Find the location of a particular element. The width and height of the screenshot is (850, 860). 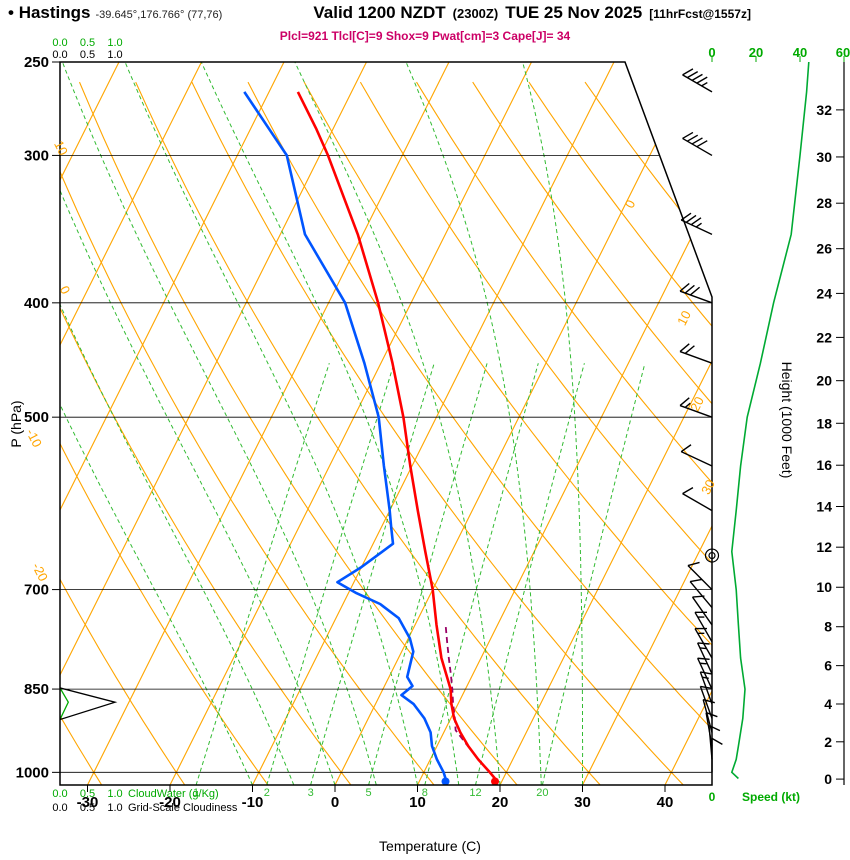

station-label: Hastings is located at coordinates (54, 12).